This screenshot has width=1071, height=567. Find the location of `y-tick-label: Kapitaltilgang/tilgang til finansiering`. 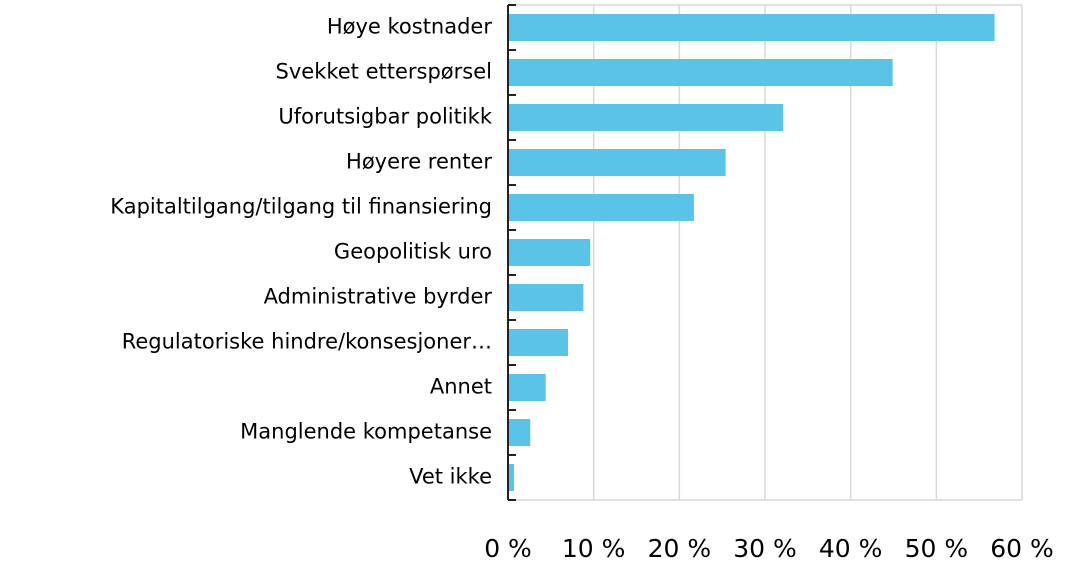

y-tick-label: Kapitaltilgang/tilgang til finansiering is located at coordinates (301, 207).